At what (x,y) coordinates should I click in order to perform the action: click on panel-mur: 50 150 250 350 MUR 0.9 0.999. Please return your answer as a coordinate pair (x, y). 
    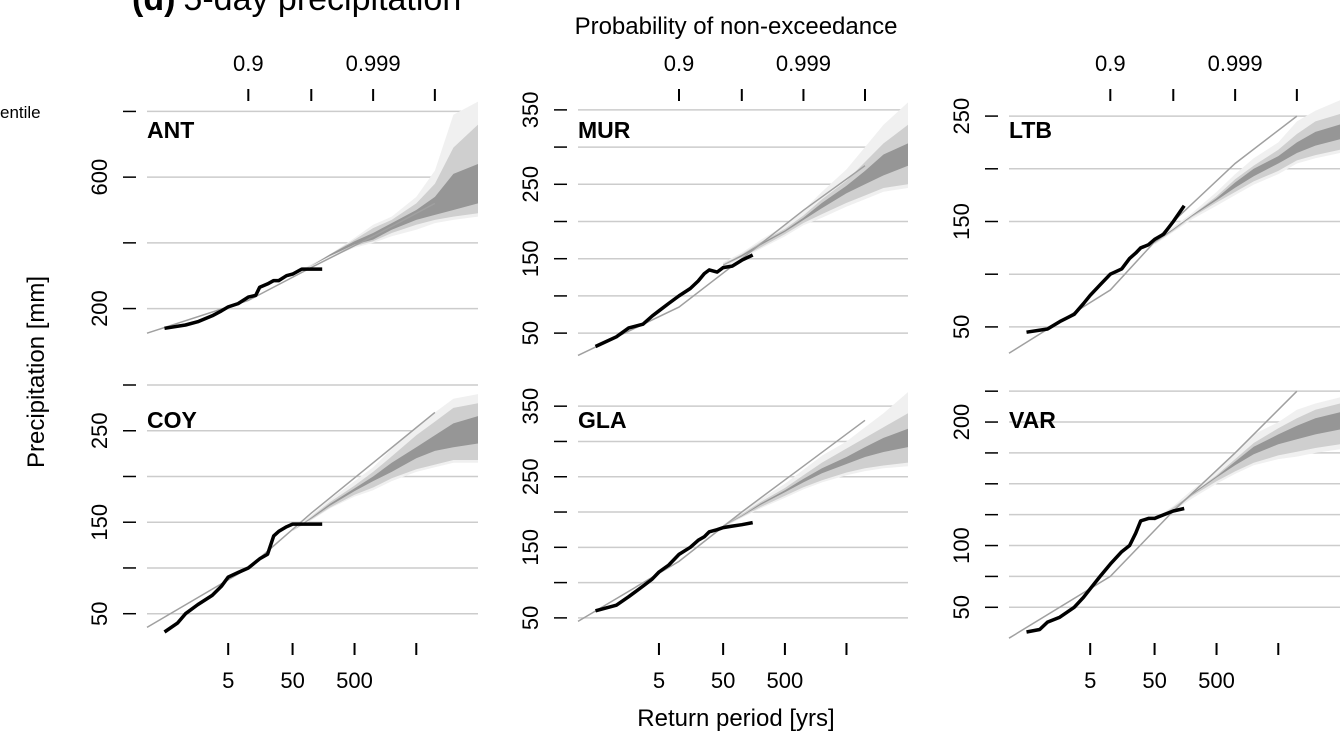
    Looking at the image, I should click on (713, 204).